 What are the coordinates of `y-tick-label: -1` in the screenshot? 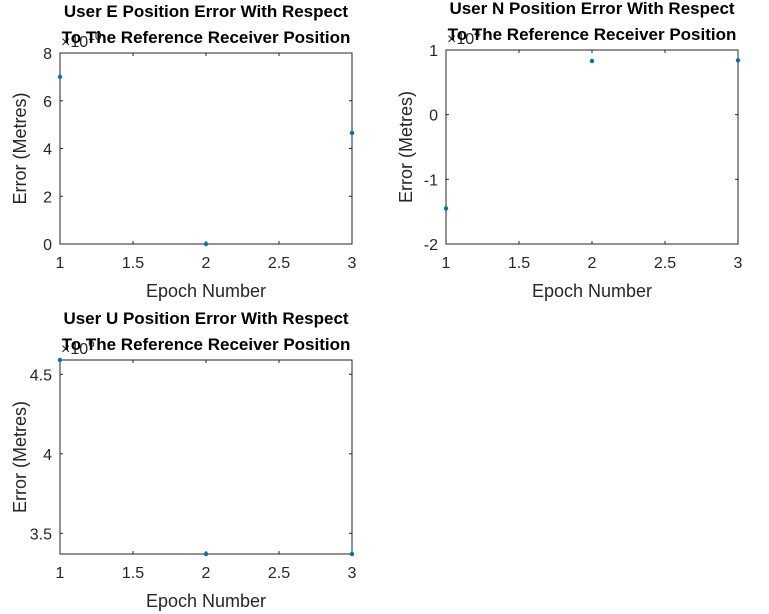 It's located at (431, 180).